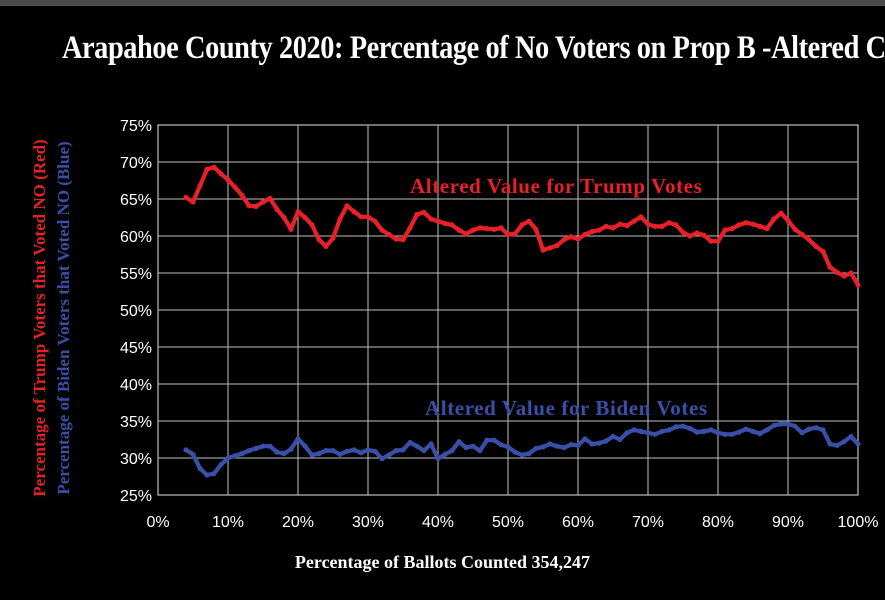 The image size is (885, 600). What do you see at coordinates (438, 522) in the screenshot?
I see `x-tick-label: 40%` at bounding box center [438, 522].